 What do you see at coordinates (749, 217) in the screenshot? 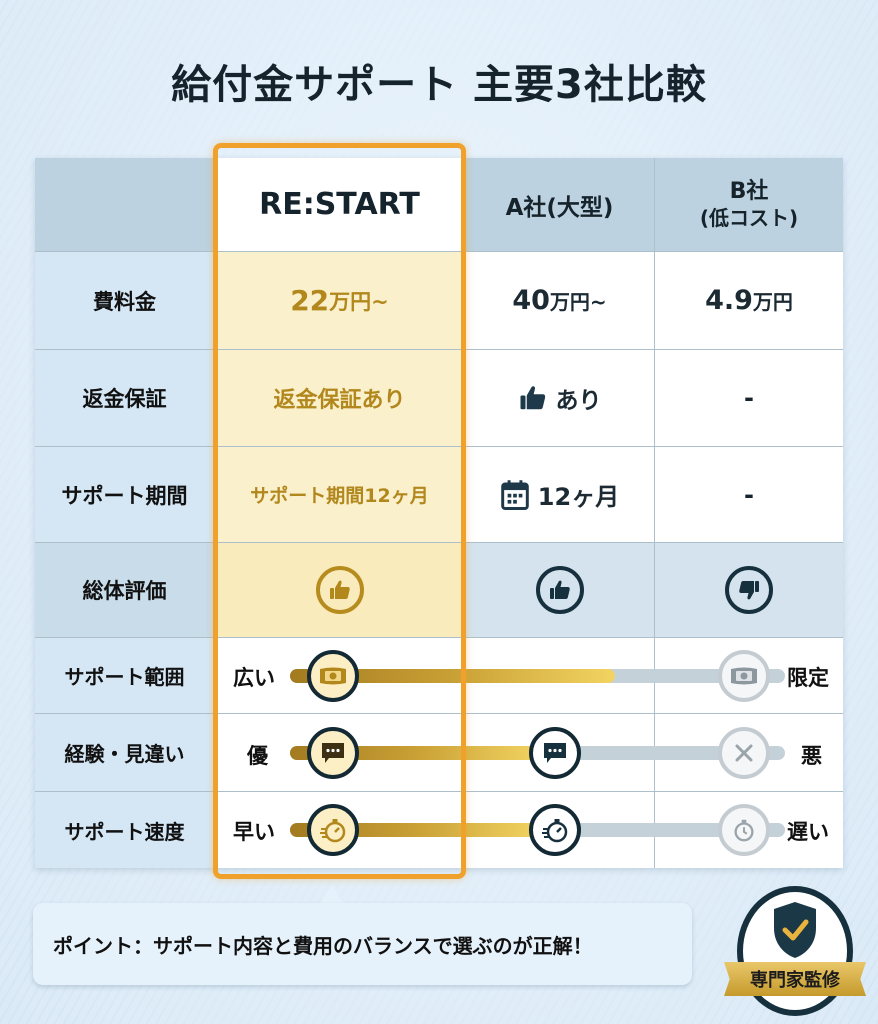
I see `header-b-sub: (低コスト)` at bounding box center [749, 217].